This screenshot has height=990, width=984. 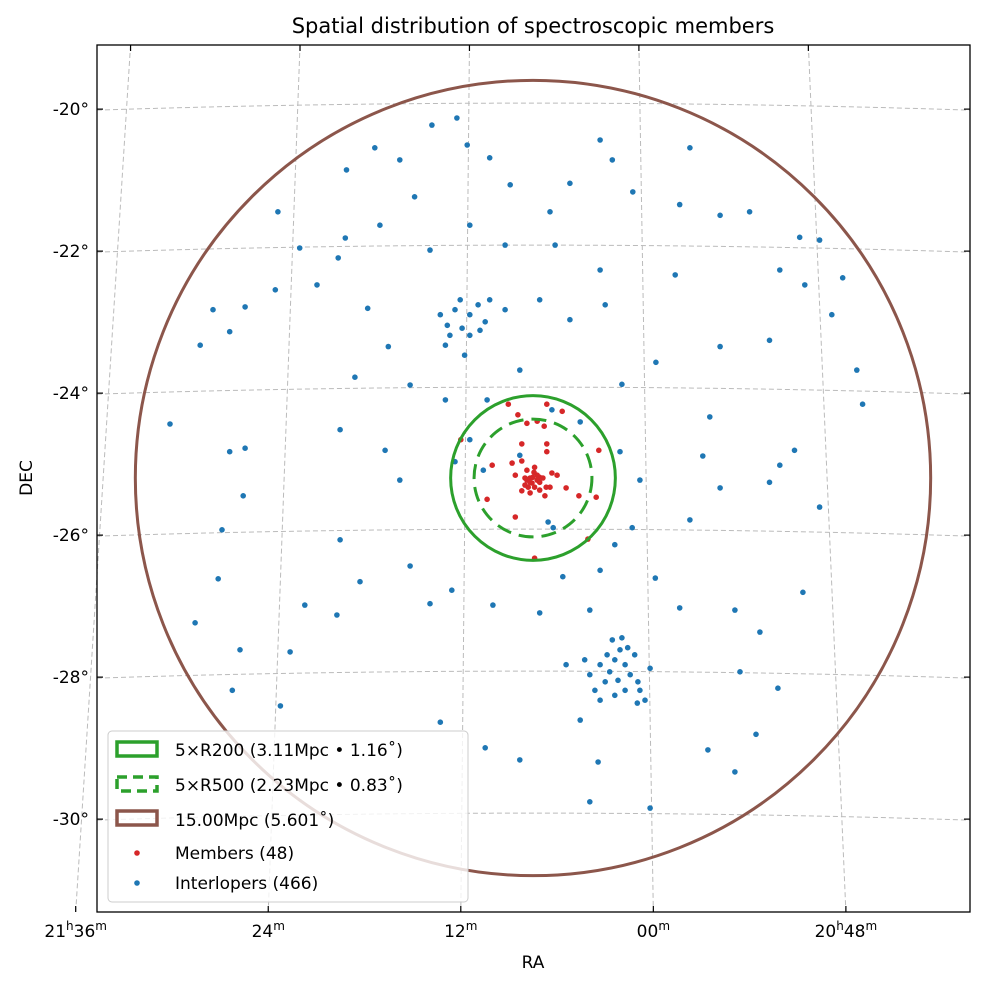 What do you see at coordinates (71, 536) in the screenshot?
I see `y-tick-label: -26°` at bounding box center [71, 536].